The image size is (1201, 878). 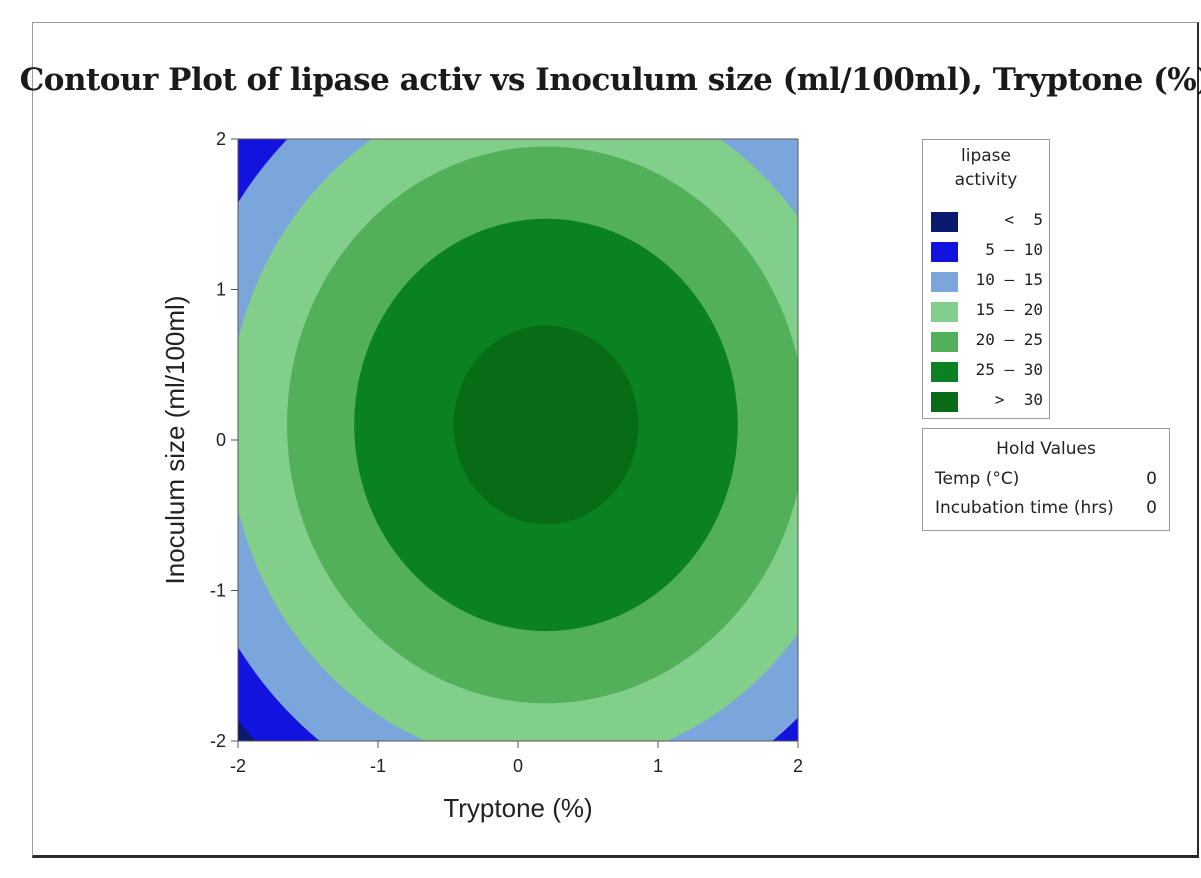 I want to click on hold-label-temp: Temp (°C), so click(x=977, y=479).